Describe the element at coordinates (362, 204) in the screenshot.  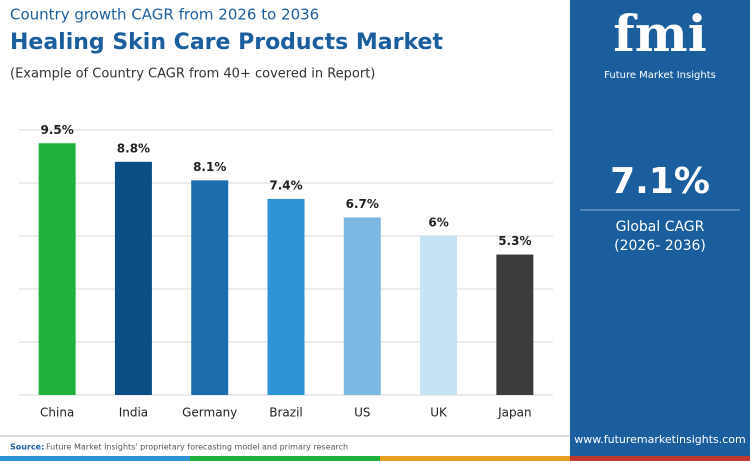
I see `value-label: 6.7%` at that location.